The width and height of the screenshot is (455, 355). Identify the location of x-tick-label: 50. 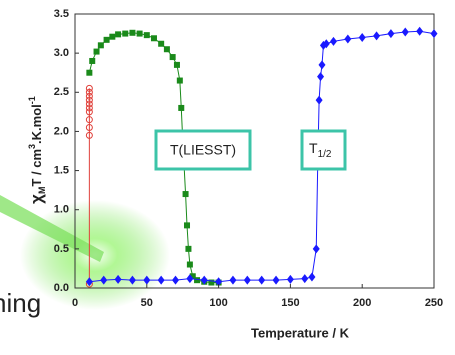
(147, 303).